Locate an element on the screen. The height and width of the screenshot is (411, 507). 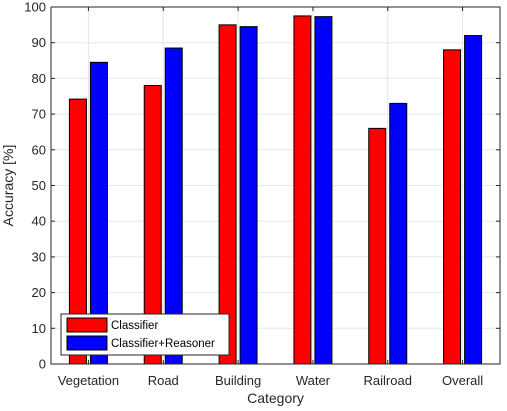
y-tick-label: 0 is located at coordinates (42, 364).